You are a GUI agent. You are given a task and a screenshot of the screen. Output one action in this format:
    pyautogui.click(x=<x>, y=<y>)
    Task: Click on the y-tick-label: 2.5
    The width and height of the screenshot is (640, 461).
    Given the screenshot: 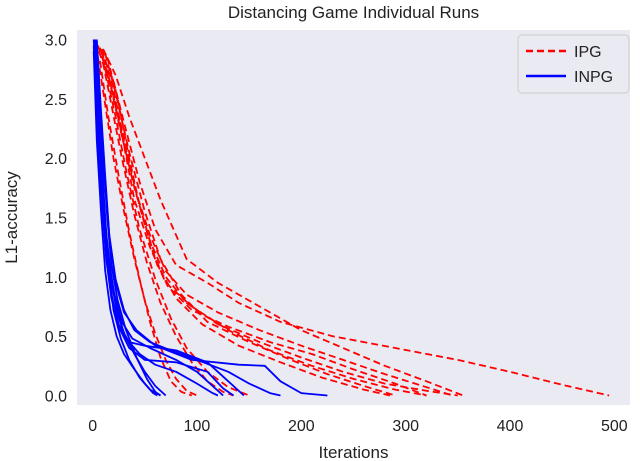 What is the action you would take?
    pyautogui.click(x=56, y=100)
    